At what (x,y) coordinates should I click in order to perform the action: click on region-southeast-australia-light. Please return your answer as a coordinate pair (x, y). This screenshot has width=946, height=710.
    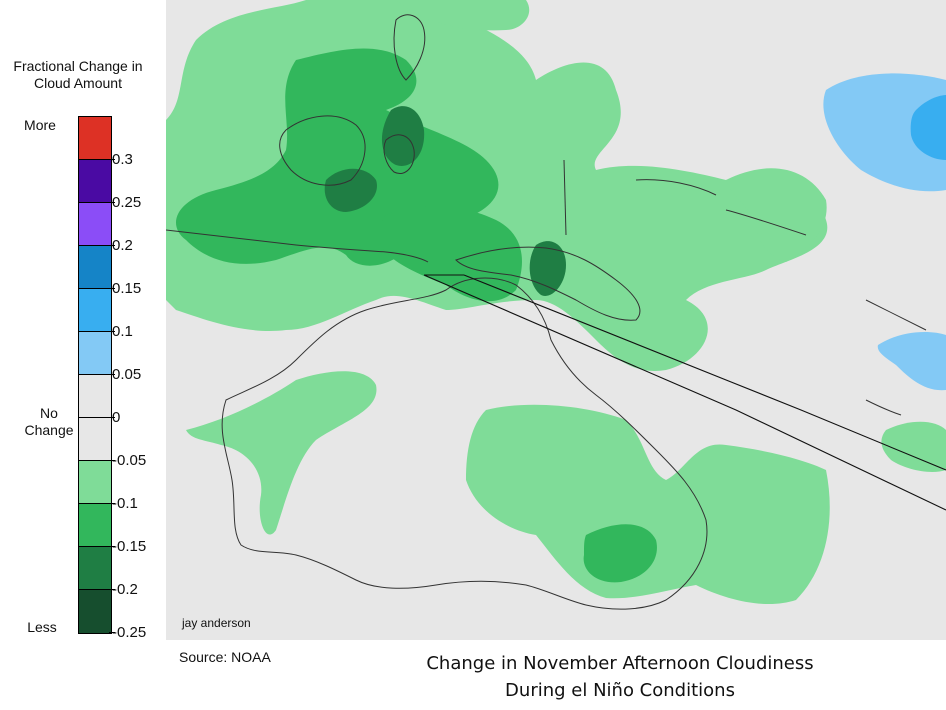
    Looking at the image, I should click on (648, 504).